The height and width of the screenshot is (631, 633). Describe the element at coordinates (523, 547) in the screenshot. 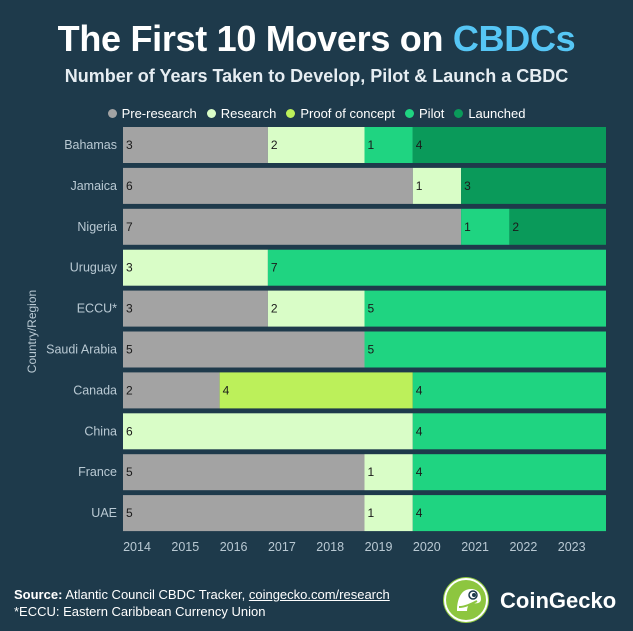

I see `x-tick-label: 2022` at that location.